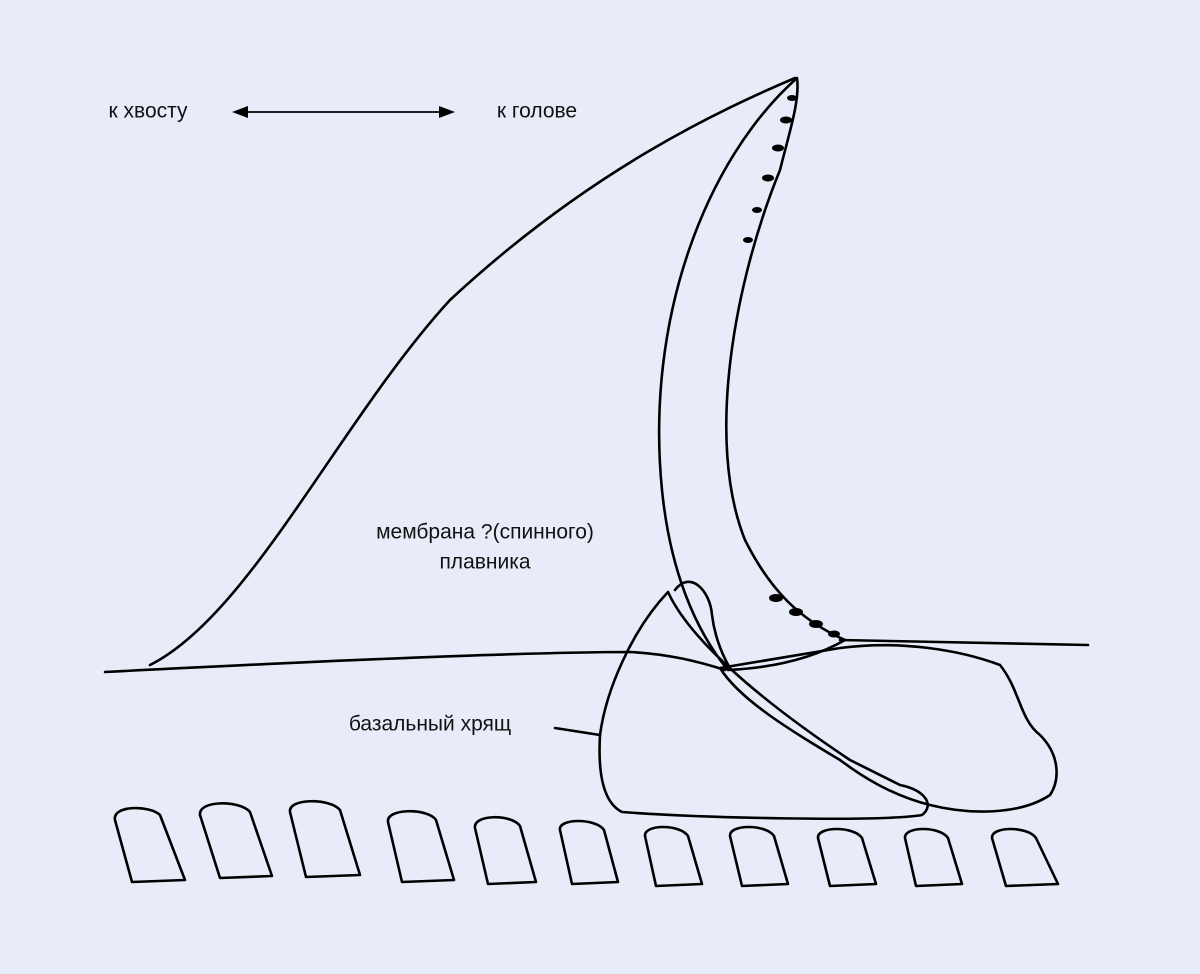 The width and height of the screenshot is (1200, 974). I want to click on membrane-label: плавника, so click(484, 562).